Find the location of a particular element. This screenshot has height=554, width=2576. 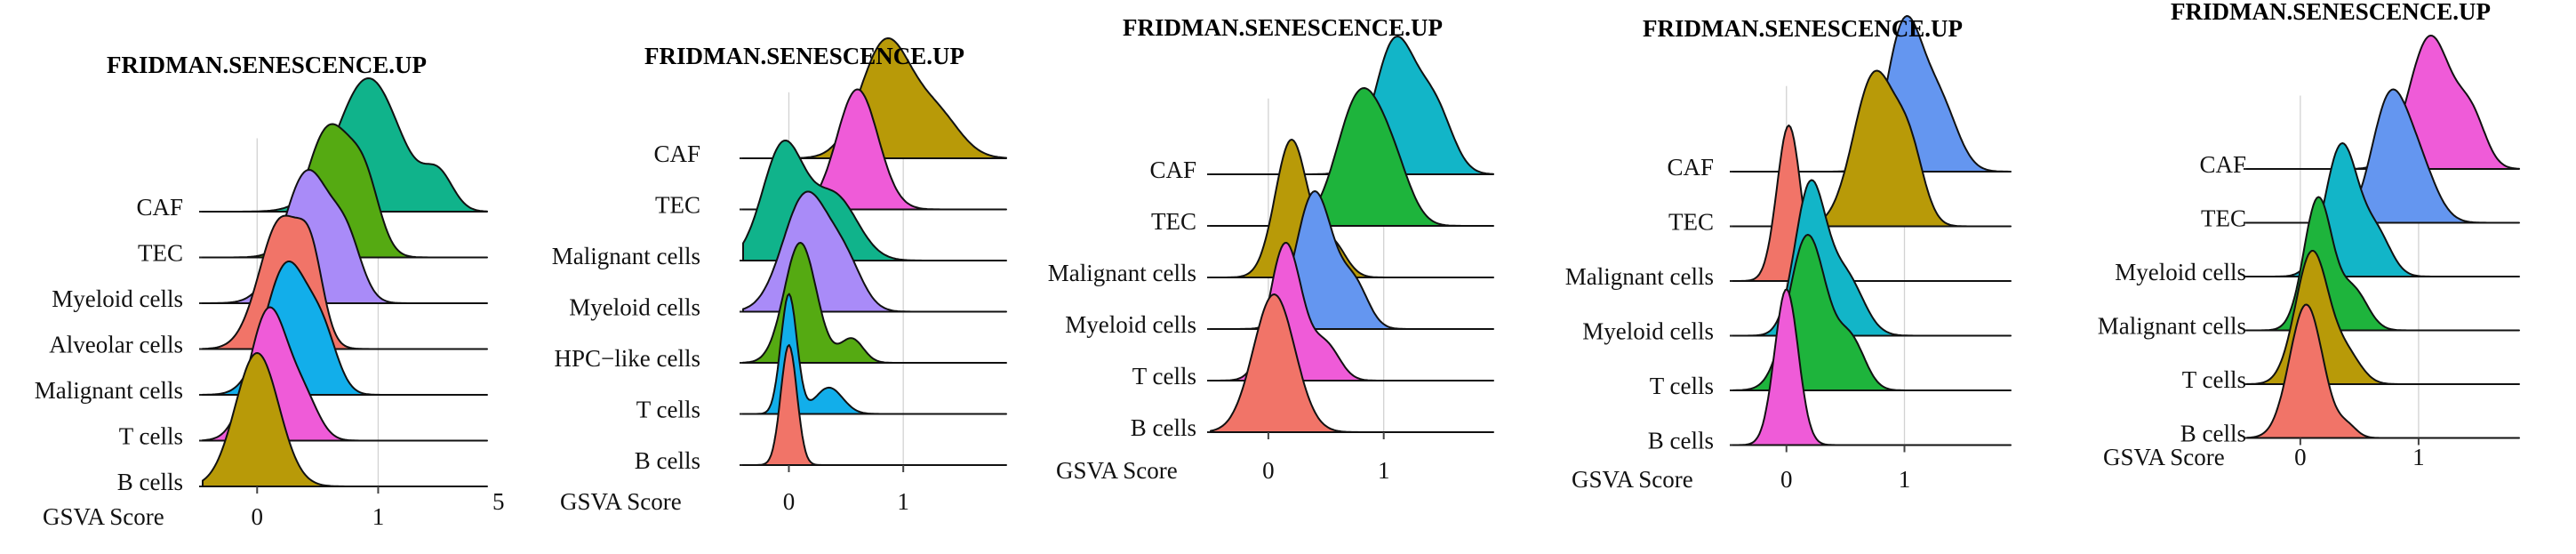

ridge-malignant-cells is located at coordinates (1352, 208).